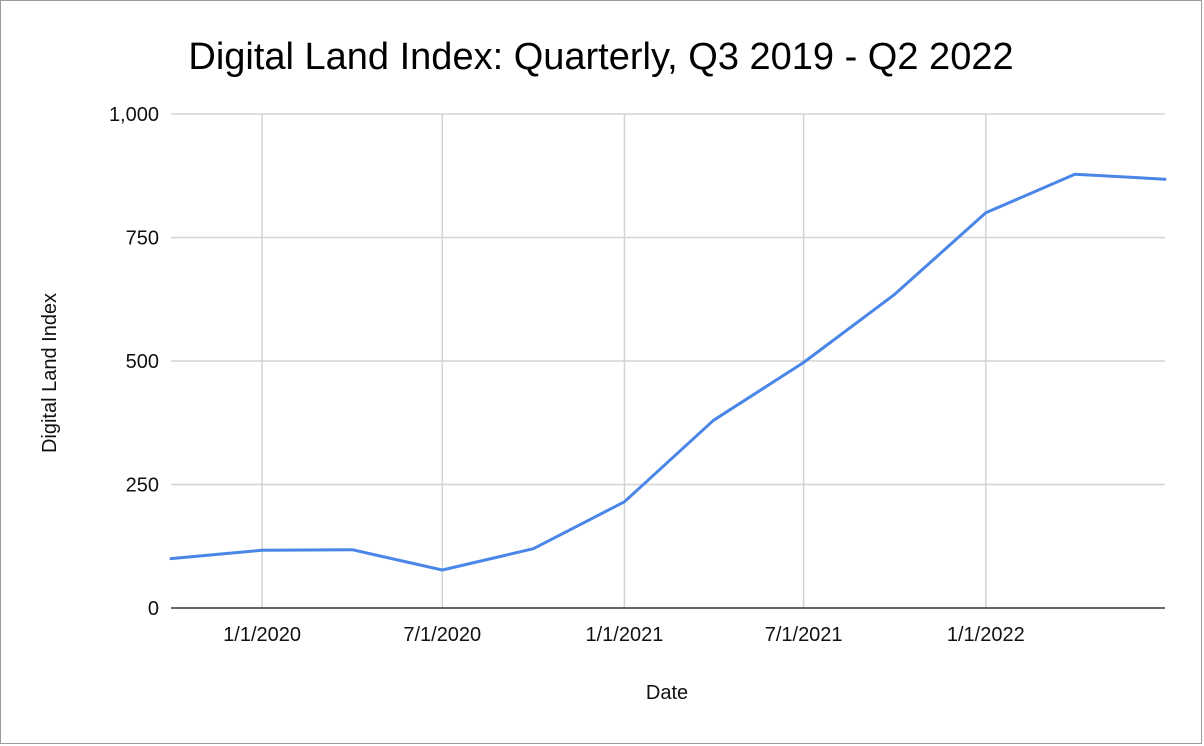 The width and height of the screenshot is (1204, 746). Describe the element at coordinates (986, 635) in the screenshot. I see `x-tick-label: 1/1/2022` at that location.